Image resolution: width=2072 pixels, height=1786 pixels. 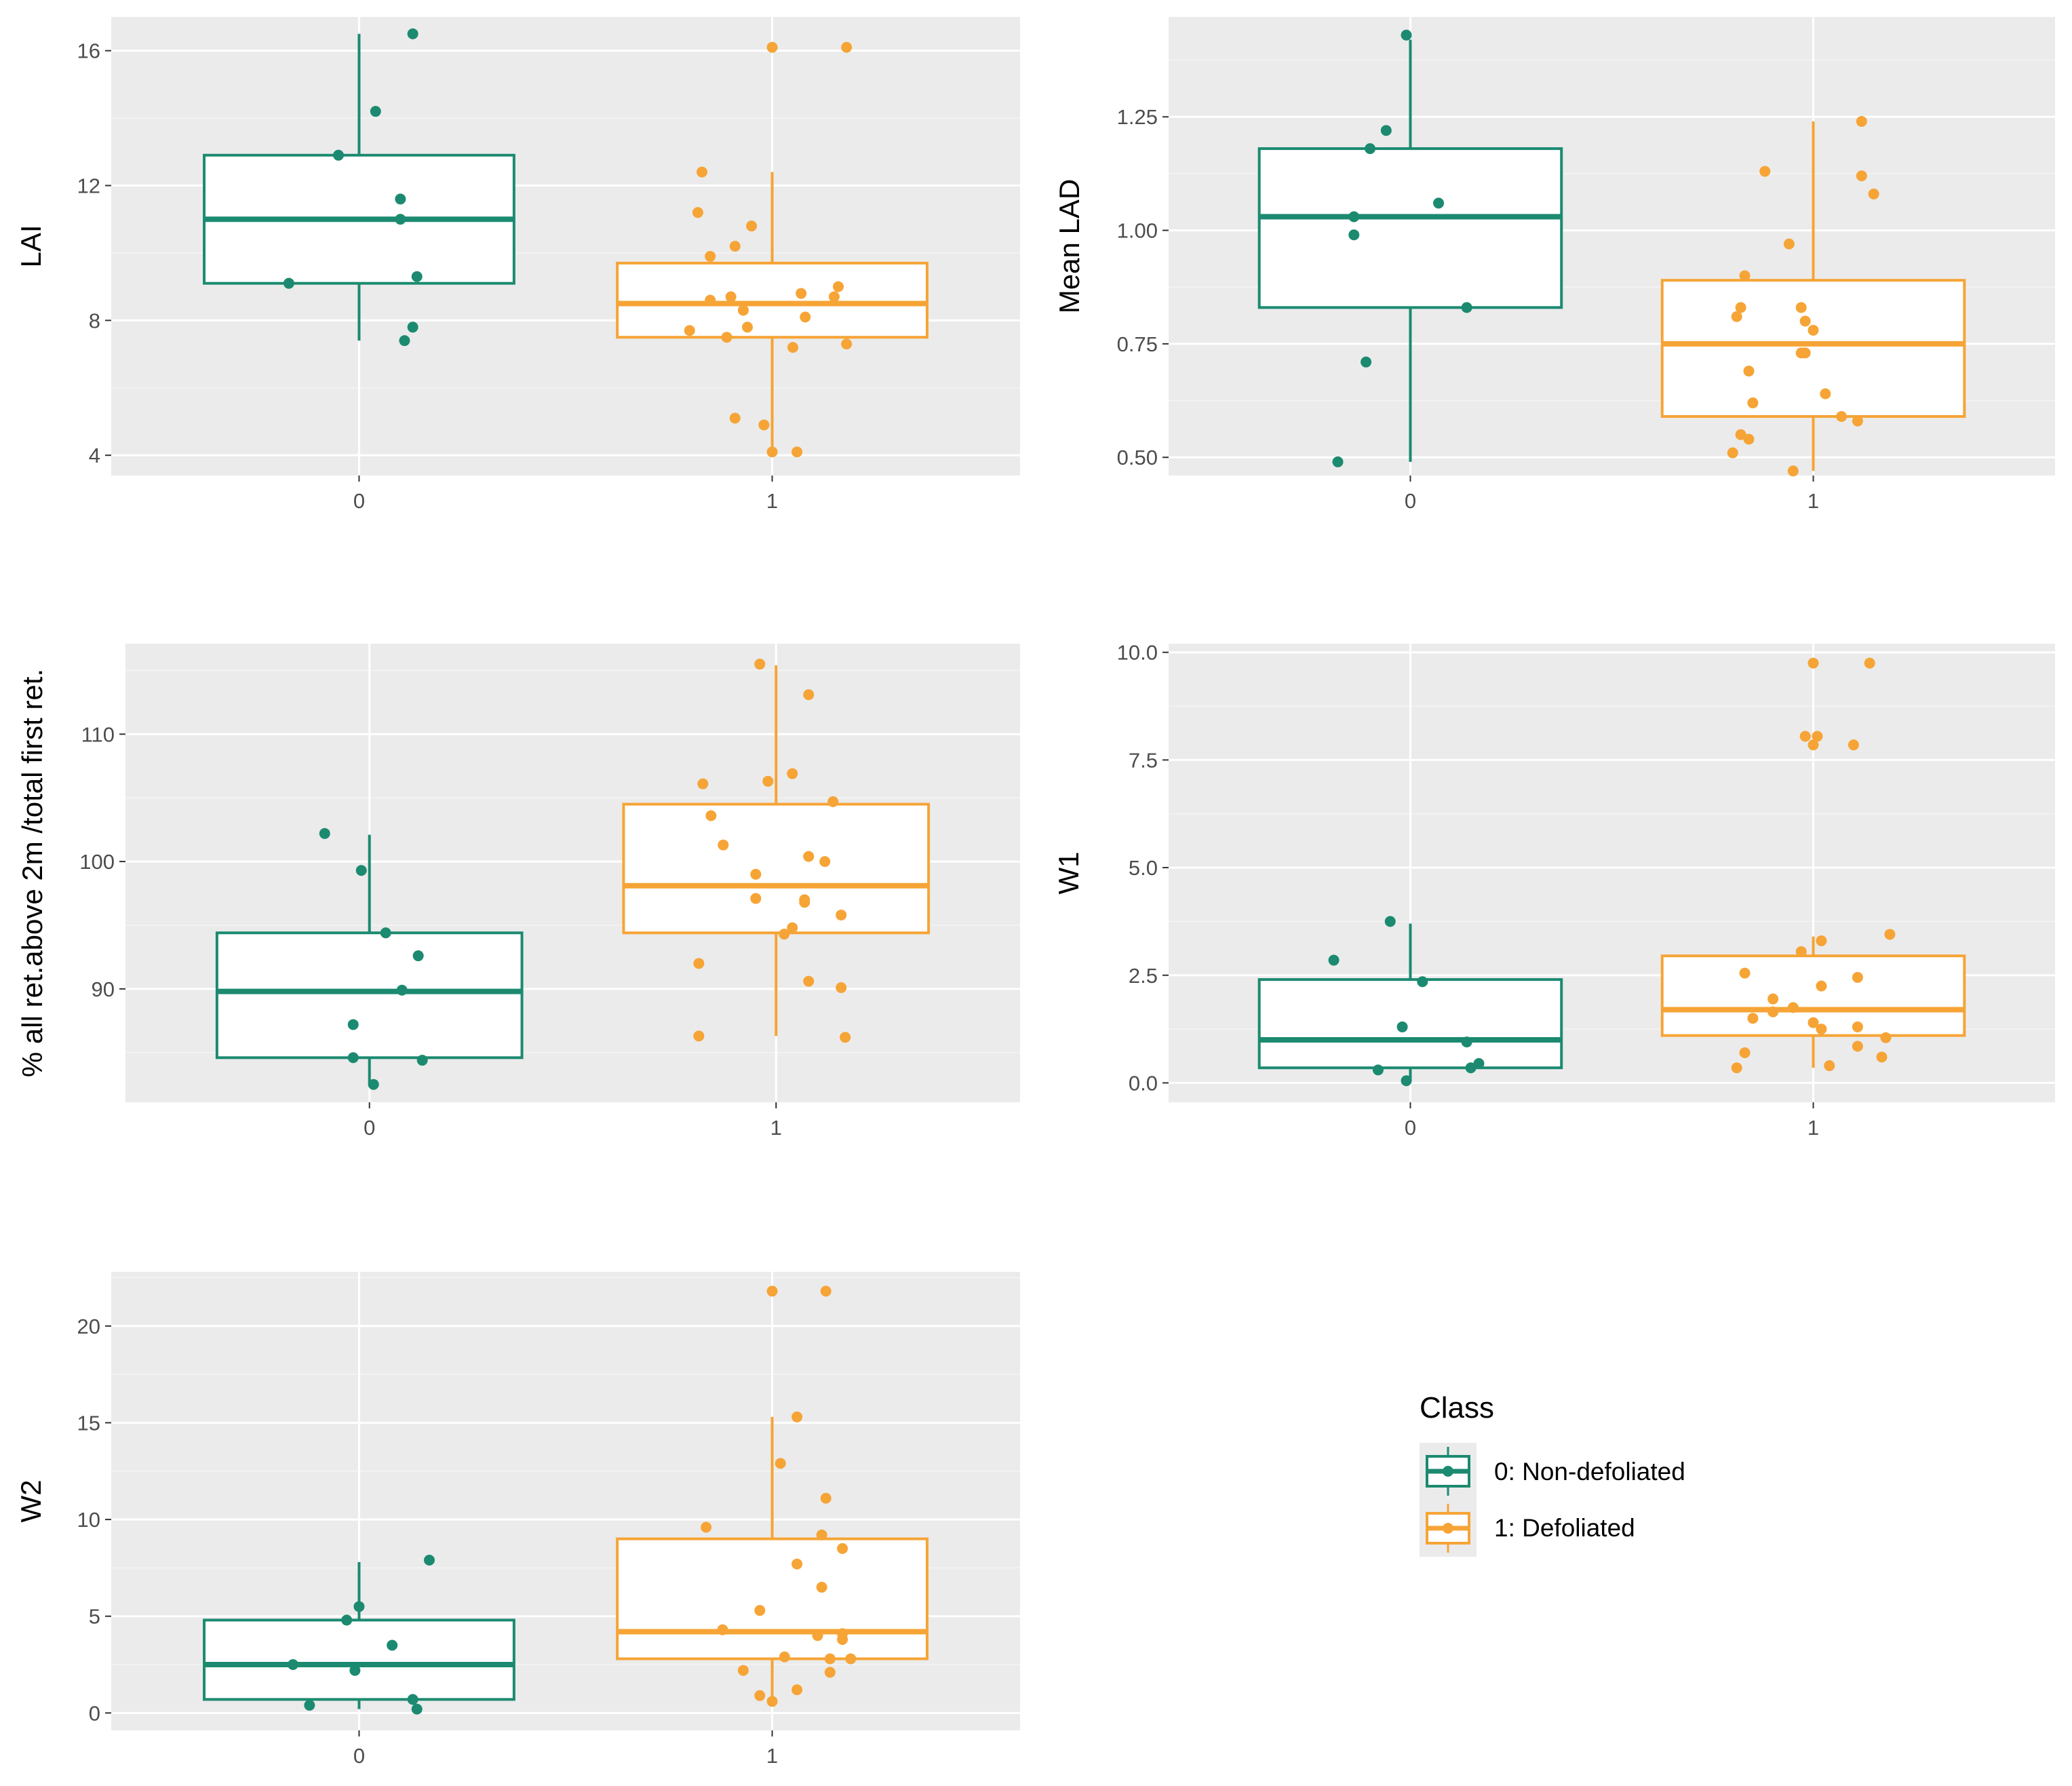 What do you see at coordinates (1137, 653) in the screenshot?
I see `y-tick-label: 10.0` at bounding box center [1137, 653].